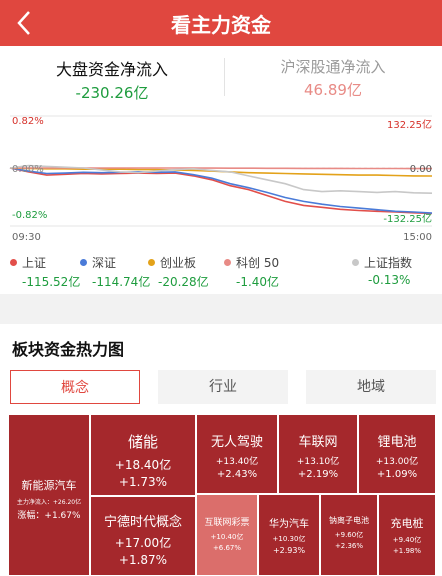 The image size is (442, 576). I want to click on tile-name: 无人驾驶, so click(236, 442).